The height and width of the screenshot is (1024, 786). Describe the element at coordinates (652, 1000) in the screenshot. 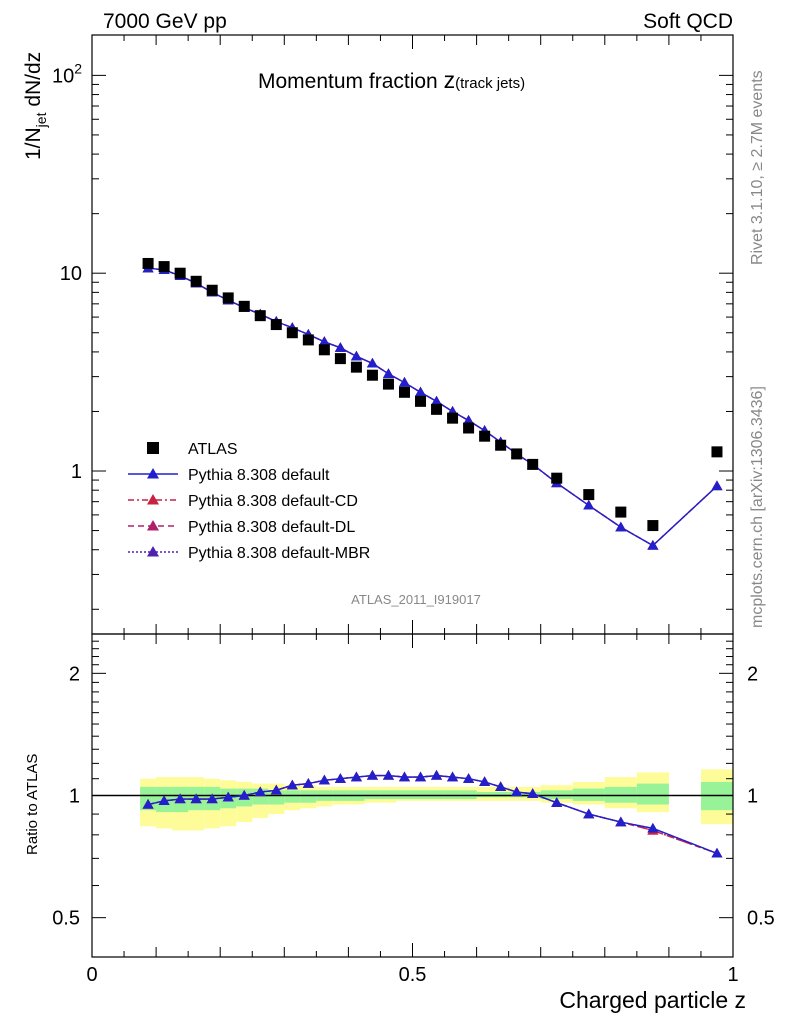

I see `x-axis-label: Charged particle z` at that location.